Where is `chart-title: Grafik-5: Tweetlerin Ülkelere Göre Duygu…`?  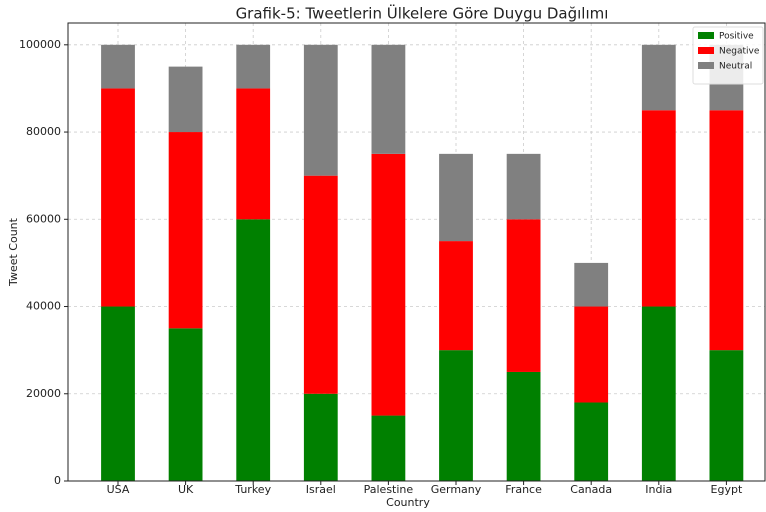
chart-title: Grafik-5: Tweetlerin Ülkelere Göre Duygu… is located at coordinates (422, 13).